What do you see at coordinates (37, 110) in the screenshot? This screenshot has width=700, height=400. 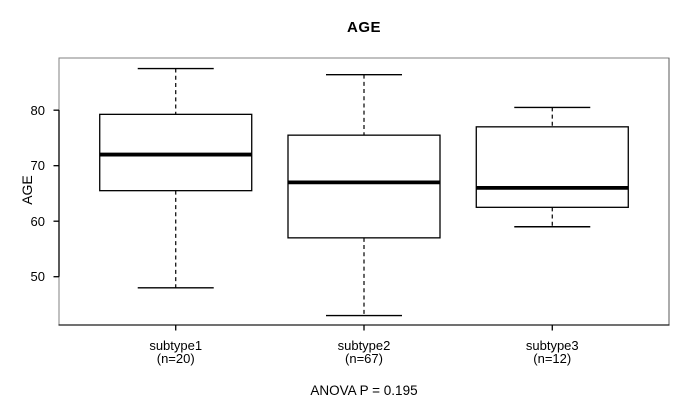 I see `y-tick-label: 80` at bounding box center [37, 110].